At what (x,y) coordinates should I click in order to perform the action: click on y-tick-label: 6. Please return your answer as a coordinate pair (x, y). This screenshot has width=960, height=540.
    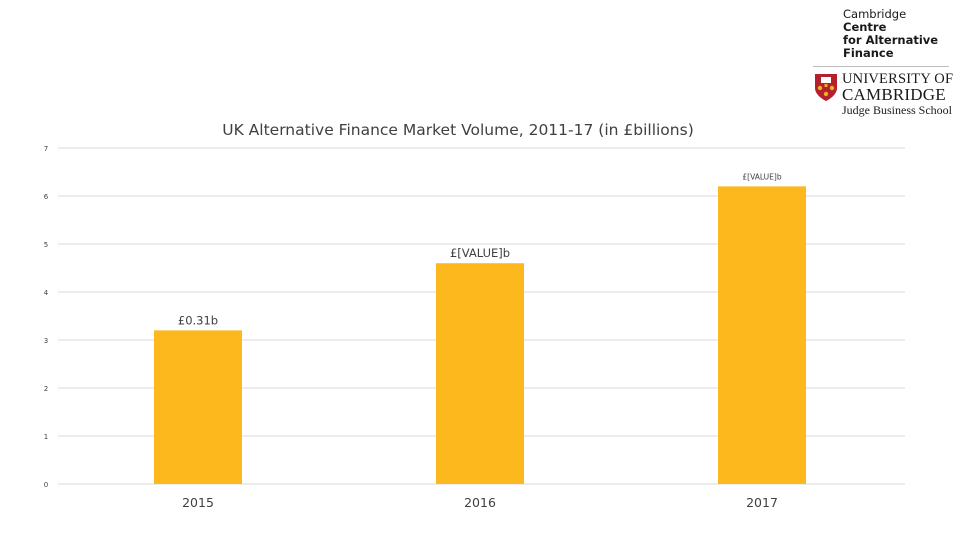
    Looking at the image, I should click on (46, 197).